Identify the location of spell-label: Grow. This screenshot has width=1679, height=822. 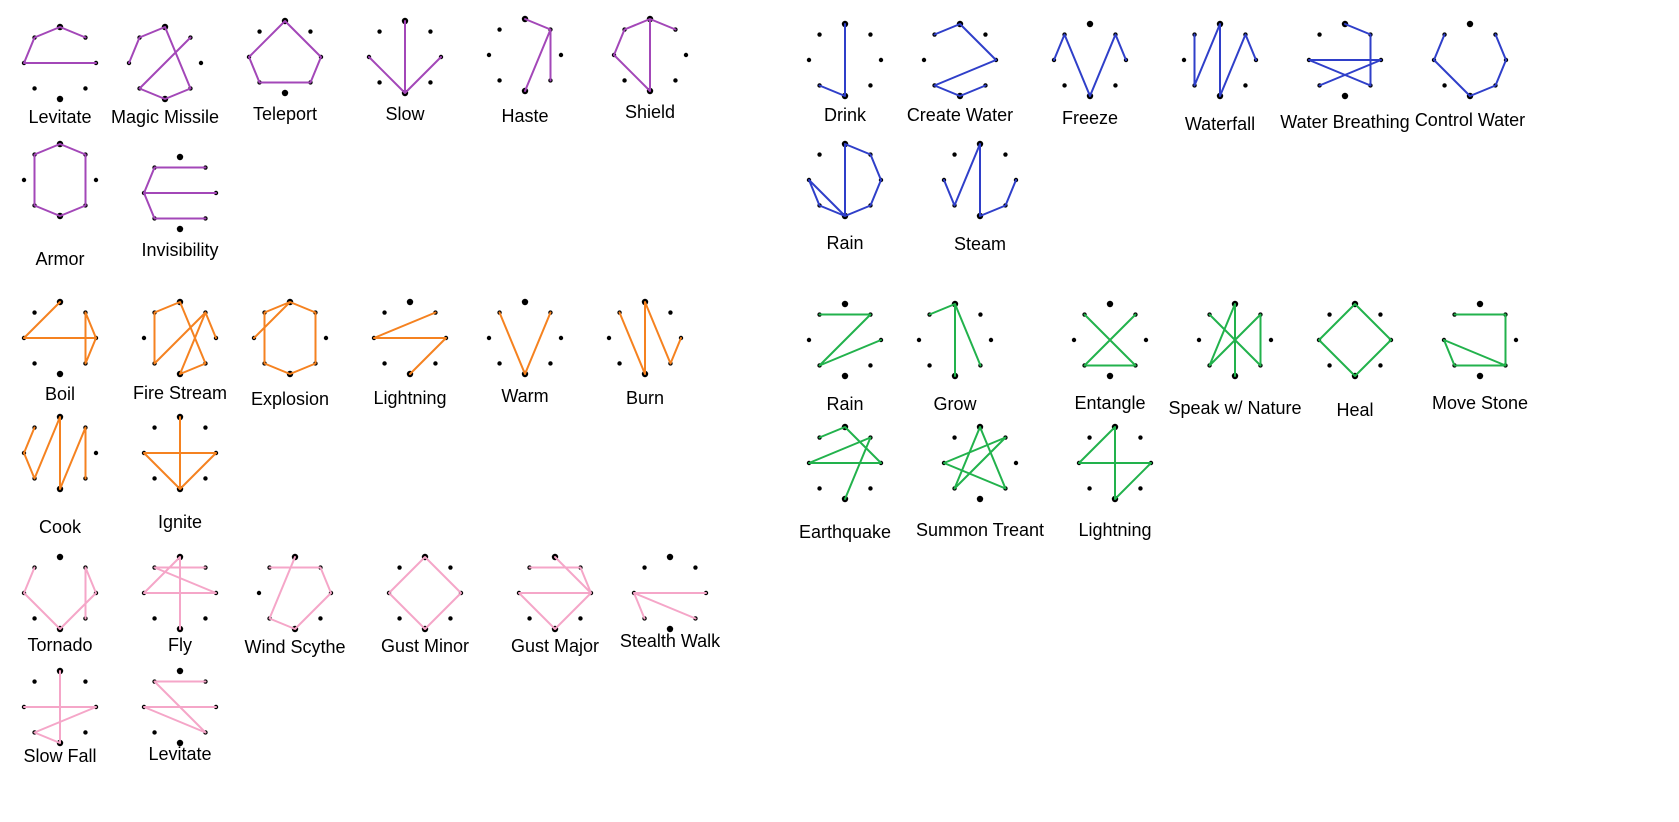
(955, 404).